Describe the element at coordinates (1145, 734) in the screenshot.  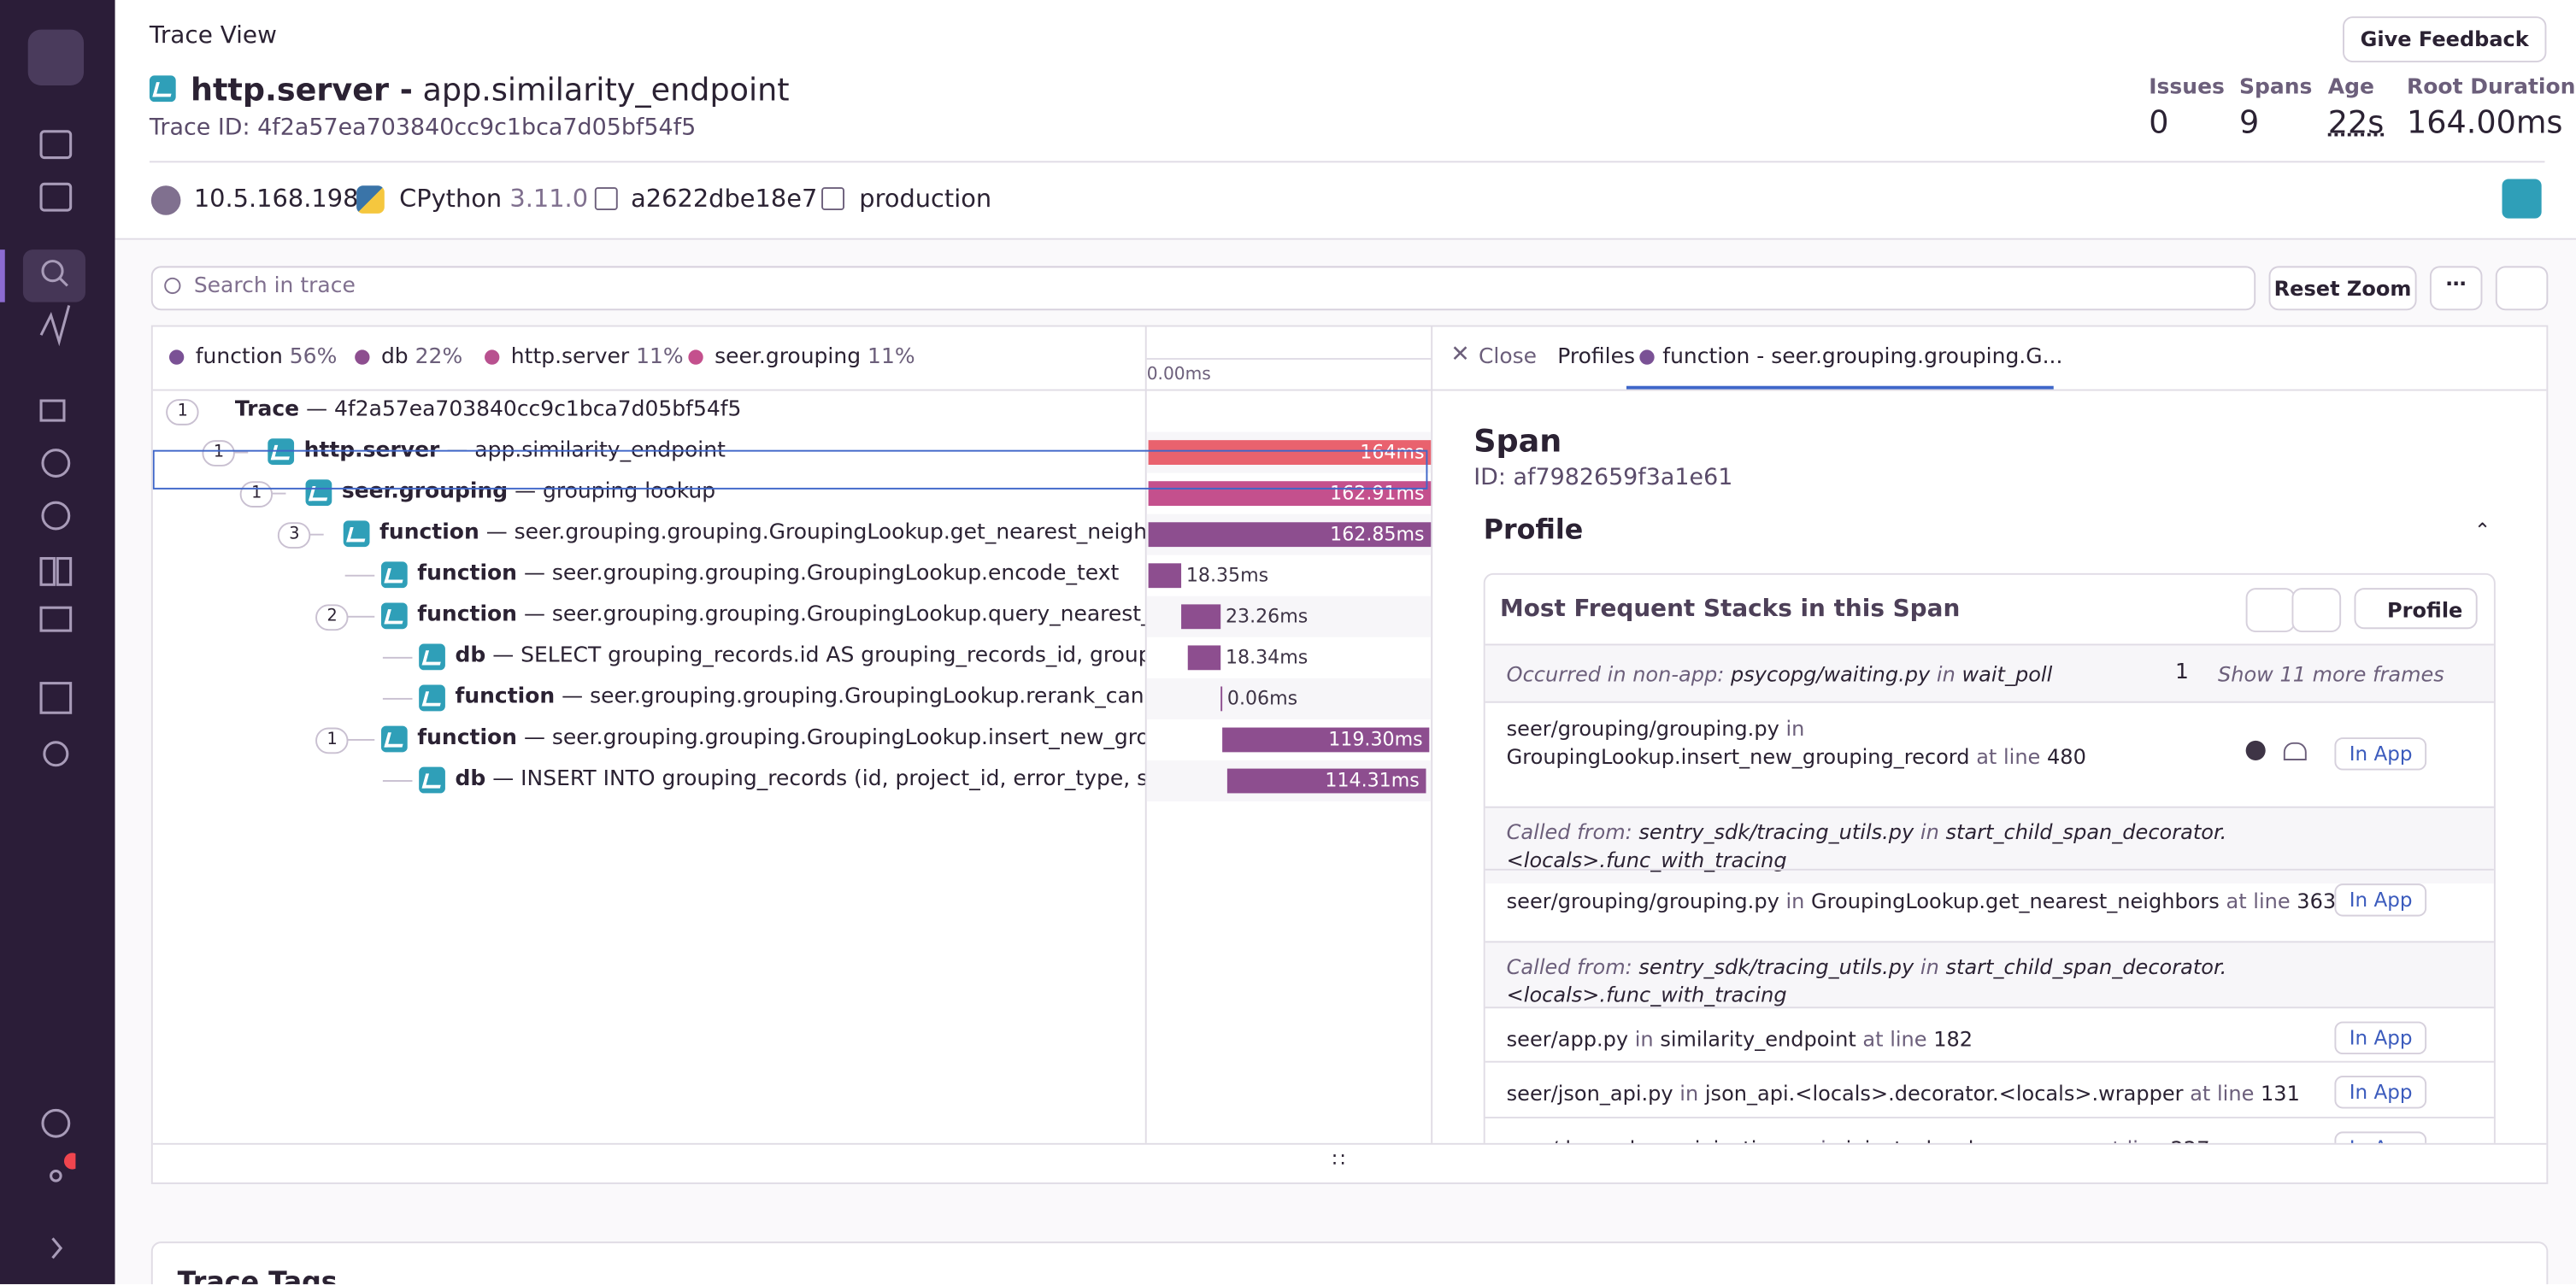
I see `split` at that location.